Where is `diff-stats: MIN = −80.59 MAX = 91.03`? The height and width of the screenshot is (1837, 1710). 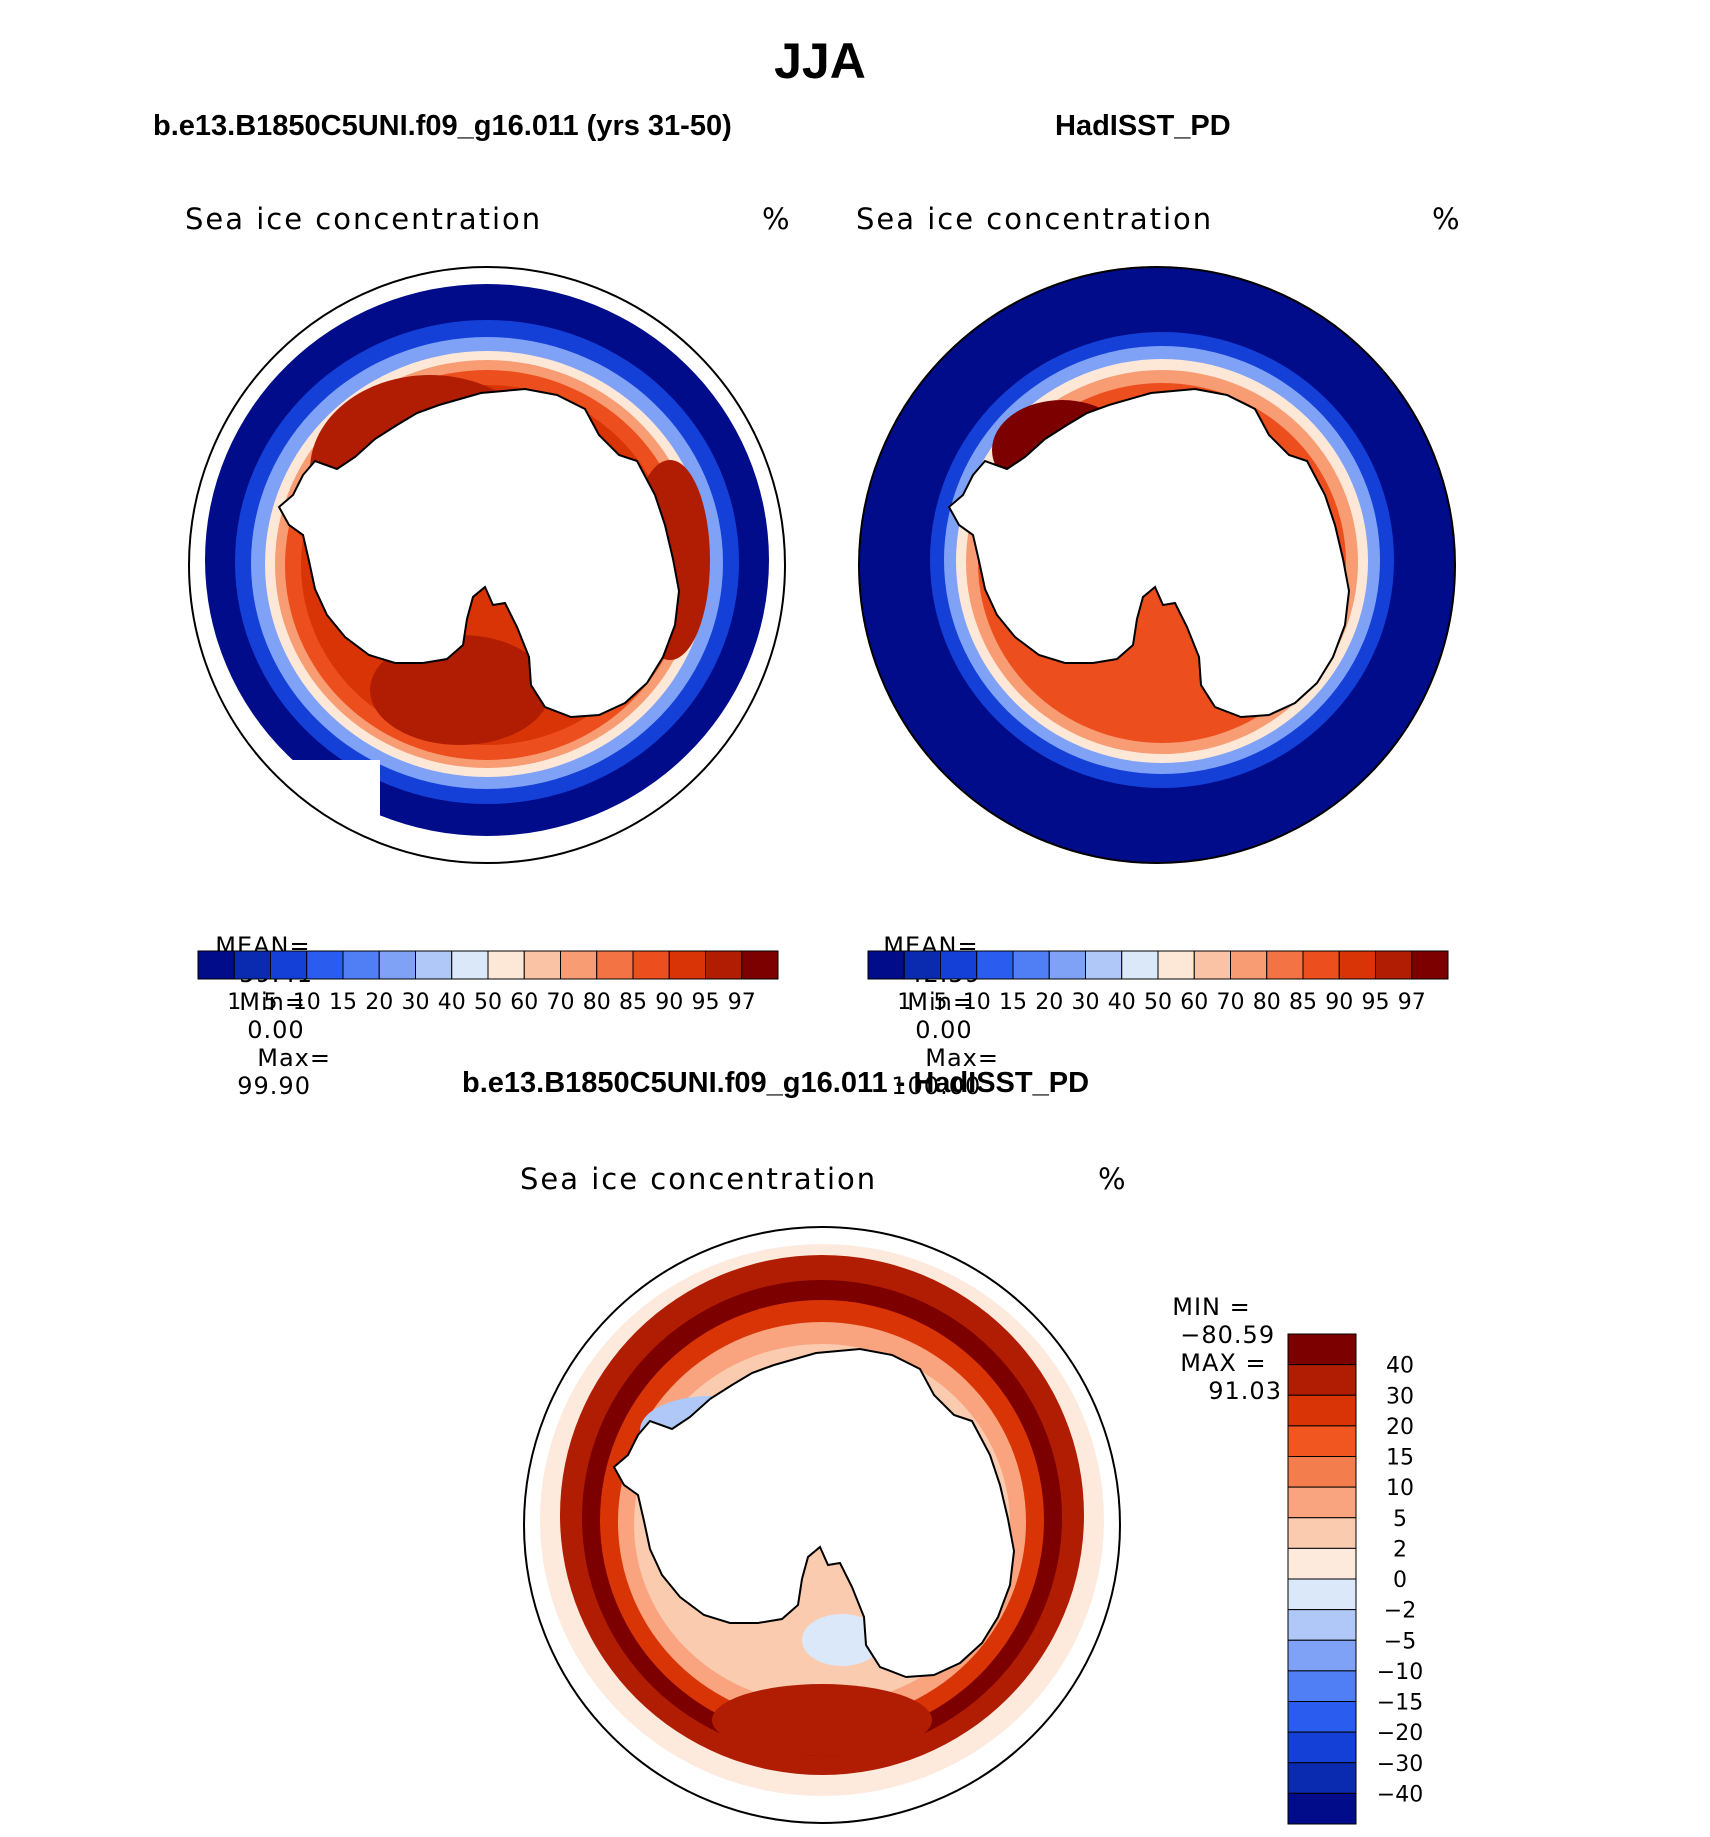
diff-stats: MIN = −80.59 MAX = 91.03 is located at coordinates (1218, 1335).